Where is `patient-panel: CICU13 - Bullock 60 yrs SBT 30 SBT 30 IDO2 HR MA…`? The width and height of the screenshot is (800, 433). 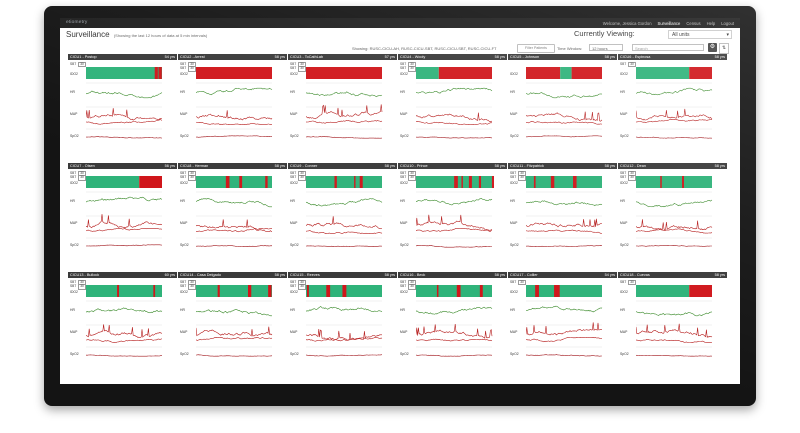
patient-panel: CICU13 - Bullock 60 yrs SBT 30 SBT 30 IDO2 HR MA… is located at coordinates (122, 325).